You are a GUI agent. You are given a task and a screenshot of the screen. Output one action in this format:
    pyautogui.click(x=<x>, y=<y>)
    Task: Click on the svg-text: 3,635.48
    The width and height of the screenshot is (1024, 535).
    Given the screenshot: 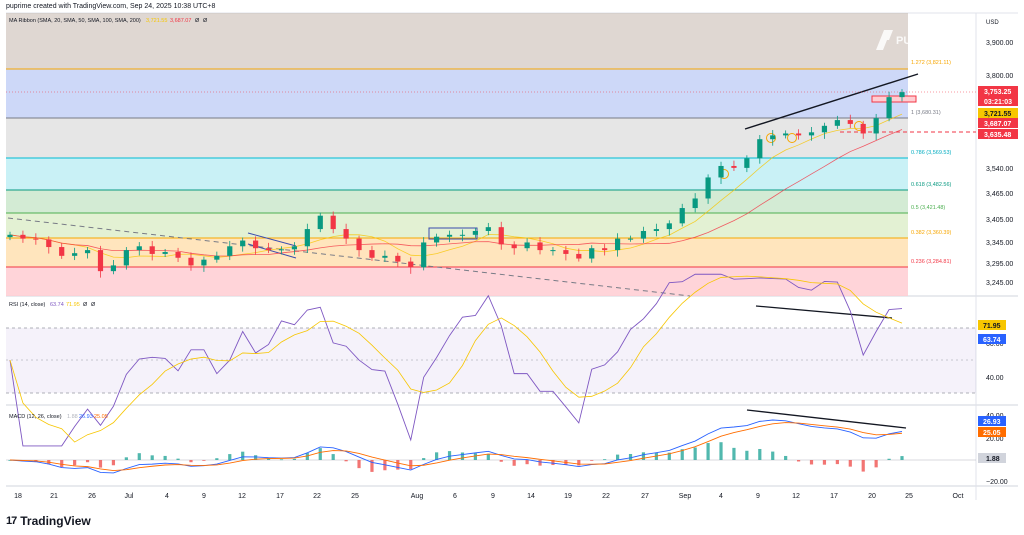 What is the action you would take?
    pyautogui.click(x=997, y=135)
    